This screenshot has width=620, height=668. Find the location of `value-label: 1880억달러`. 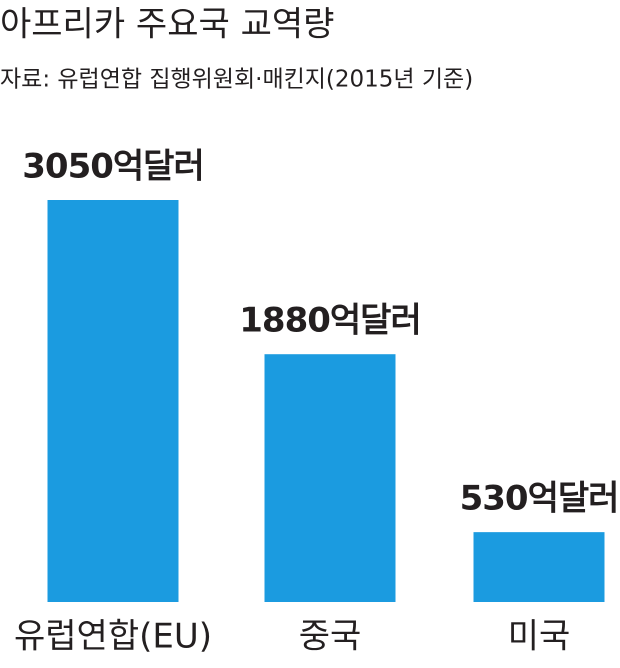

value-label: 1880억달러 is located at coordinates (329, 321).